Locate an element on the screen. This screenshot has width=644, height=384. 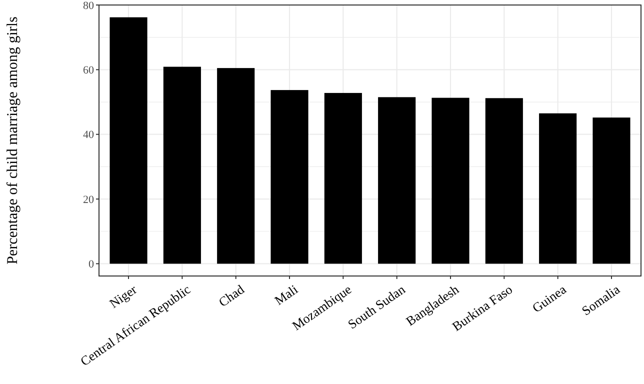
y-tick-label: 0 is located at coordinates (91, 264).